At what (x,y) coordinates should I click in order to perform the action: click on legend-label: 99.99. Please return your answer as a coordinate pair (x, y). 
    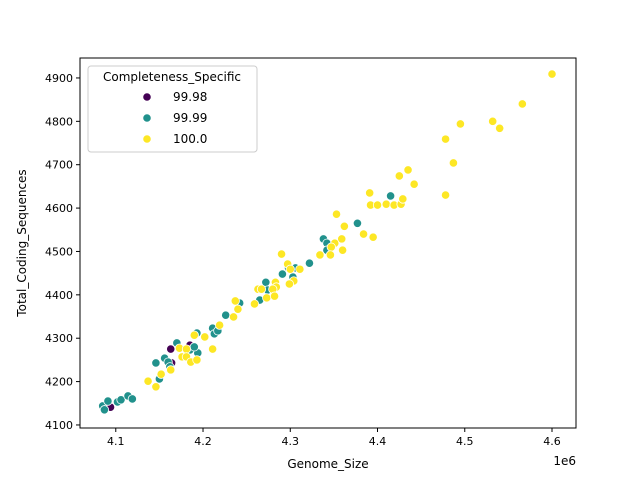
    Looking at the image, I should click on (190, 118).